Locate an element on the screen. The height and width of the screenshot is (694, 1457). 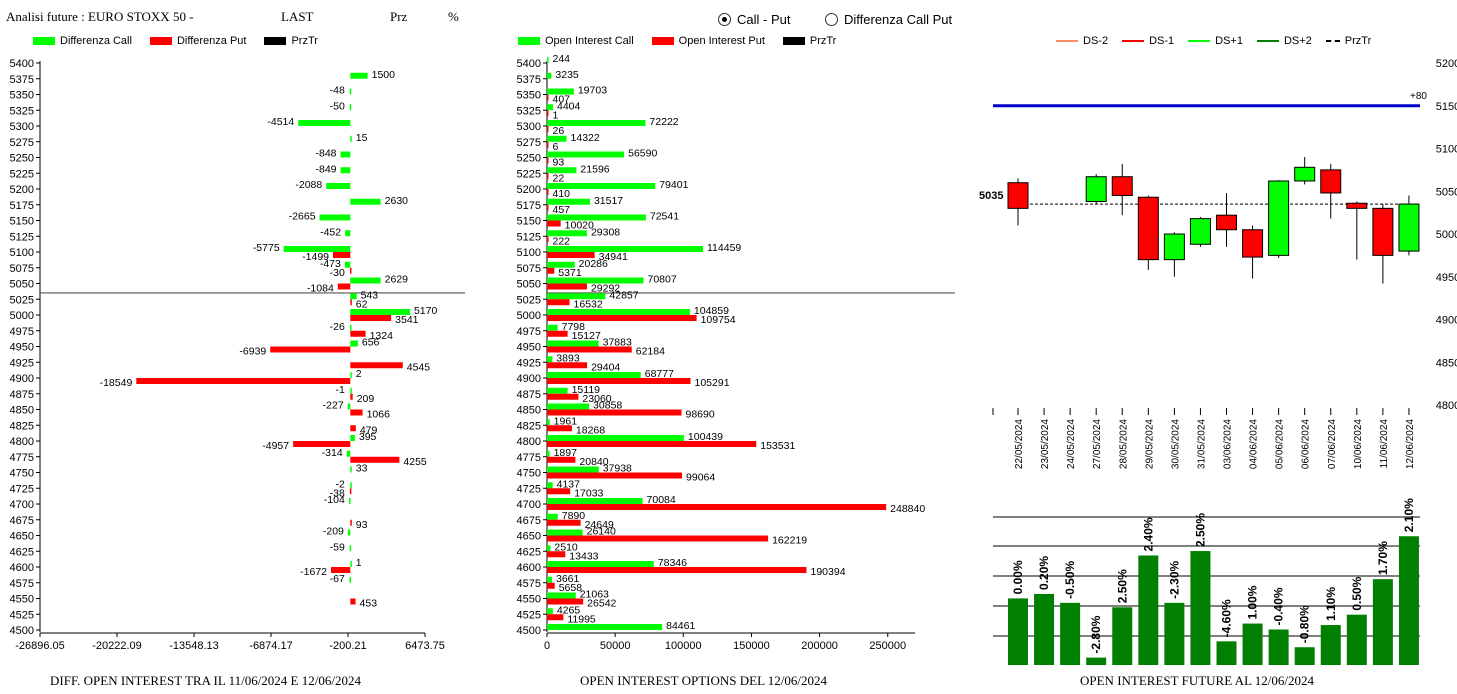
y-tick-label: 5225 is located at coordinates (529, 174).